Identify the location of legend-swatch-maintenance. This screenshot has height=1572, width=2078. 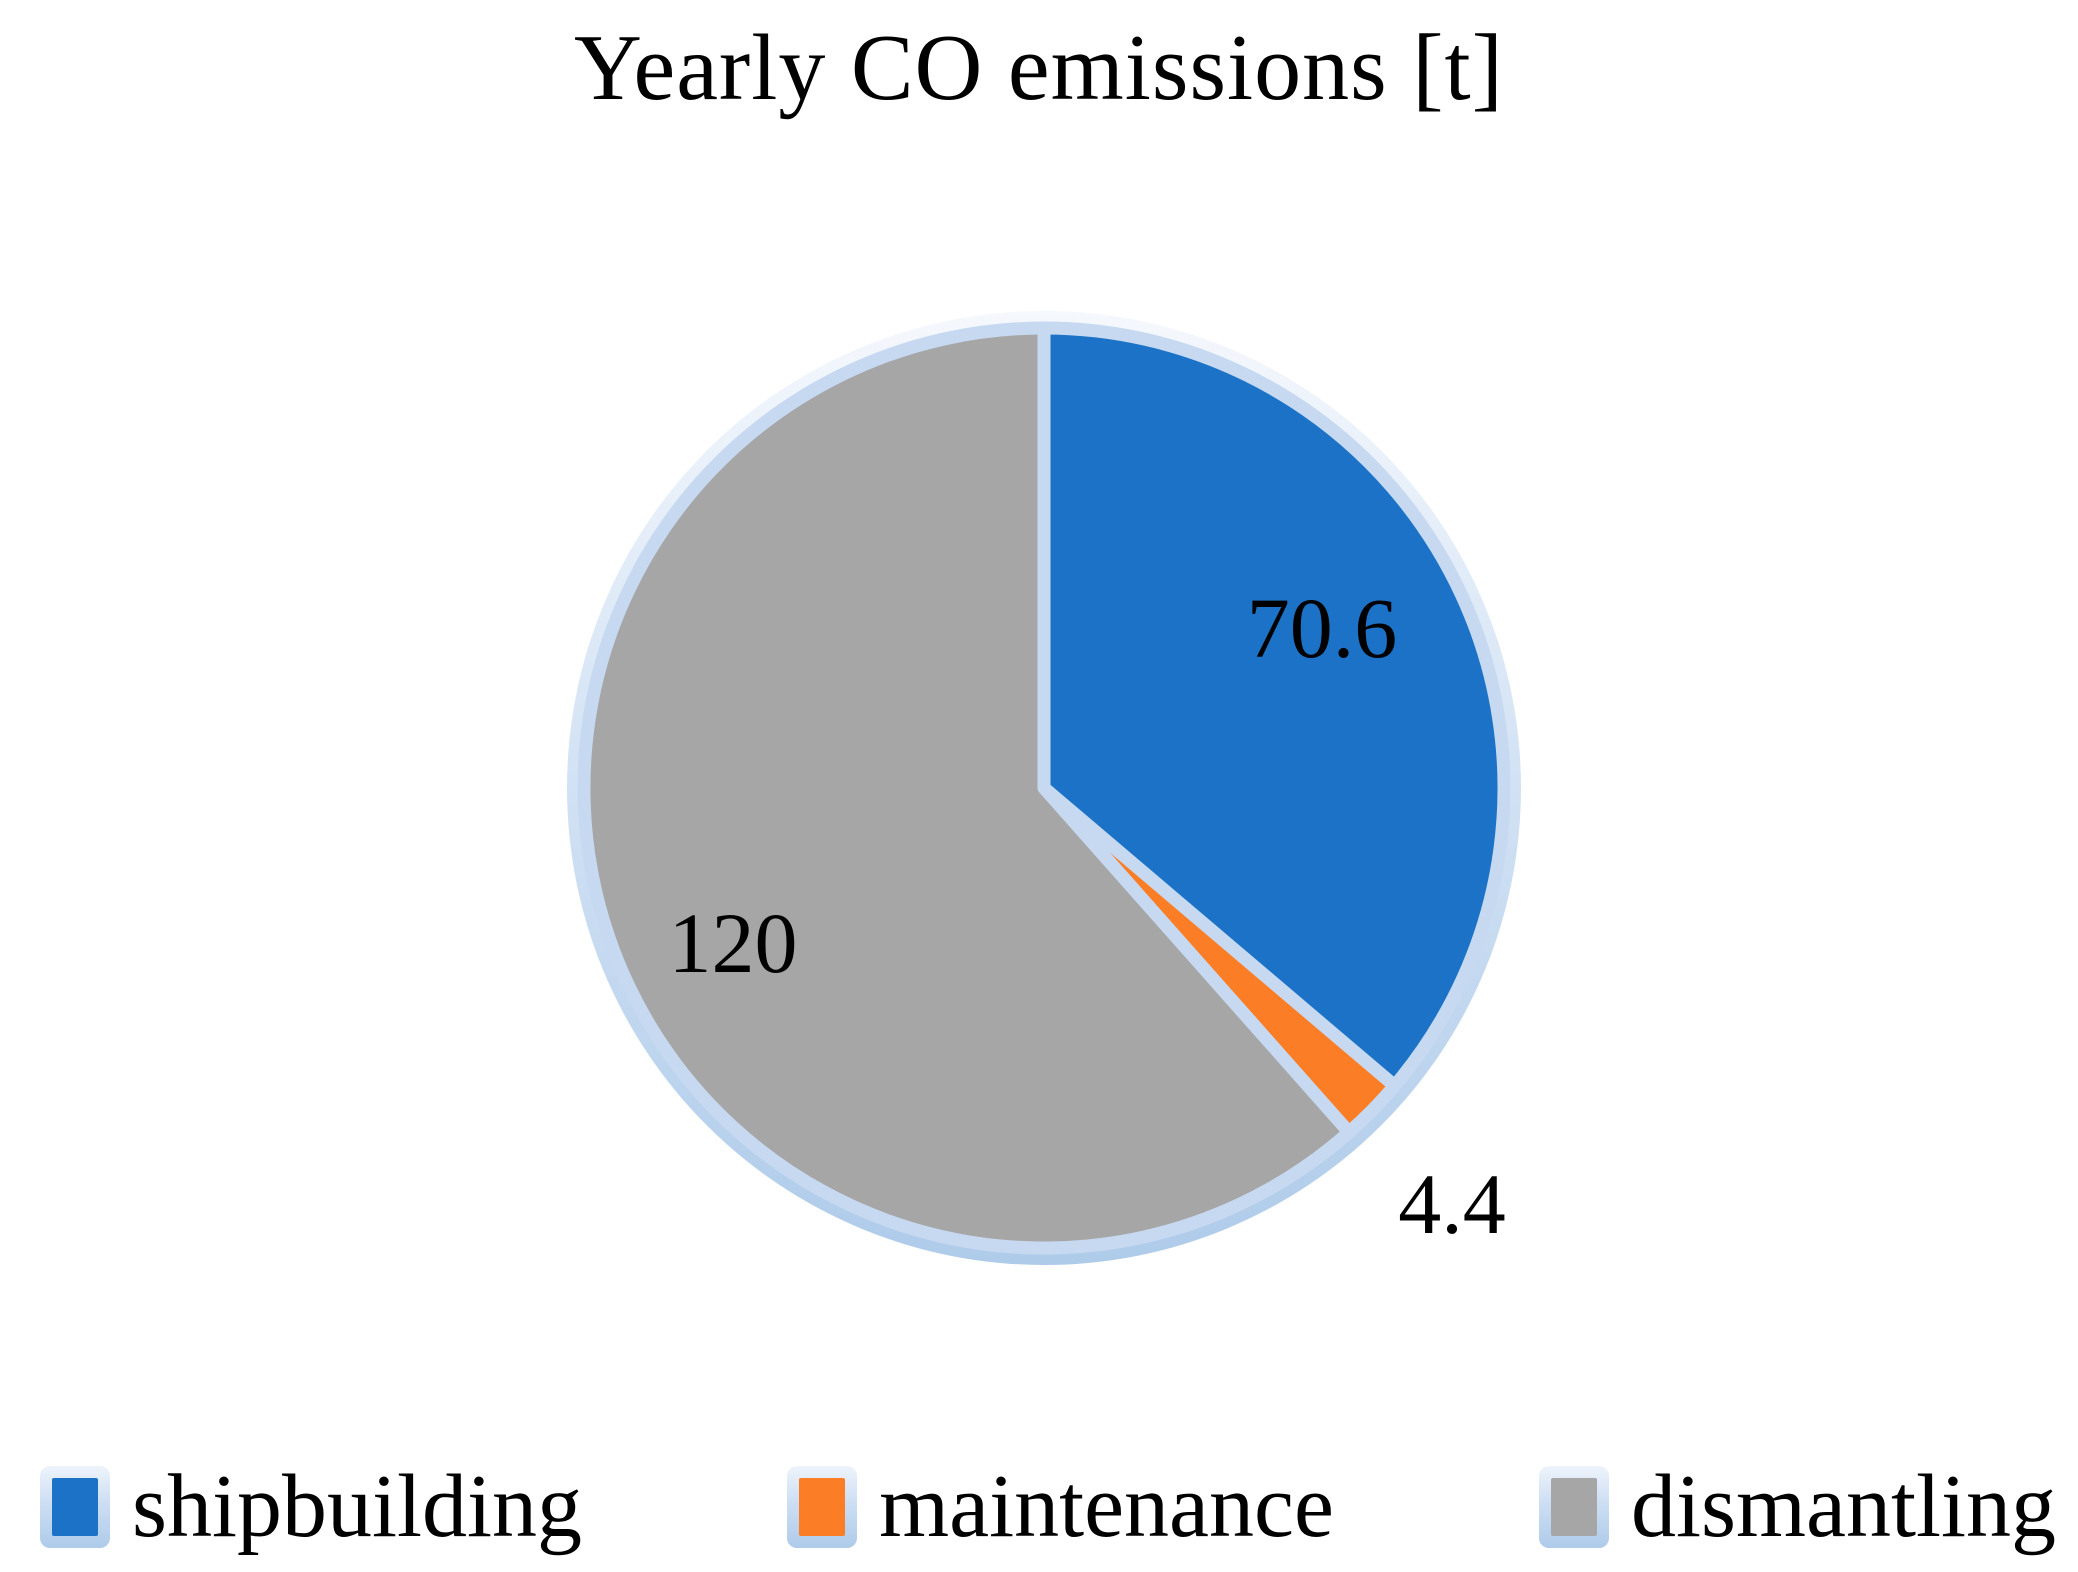
(822, 1506).